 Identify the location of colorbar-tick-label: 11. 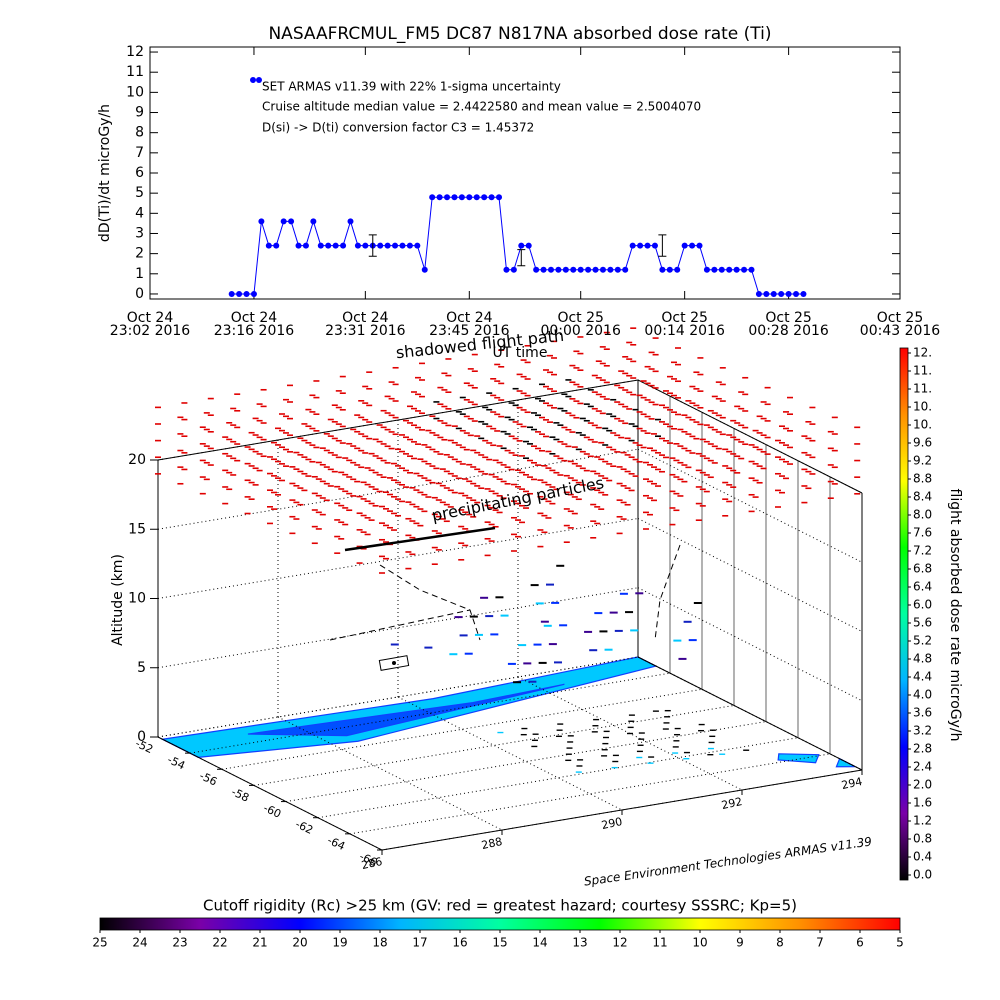
(659, 943).